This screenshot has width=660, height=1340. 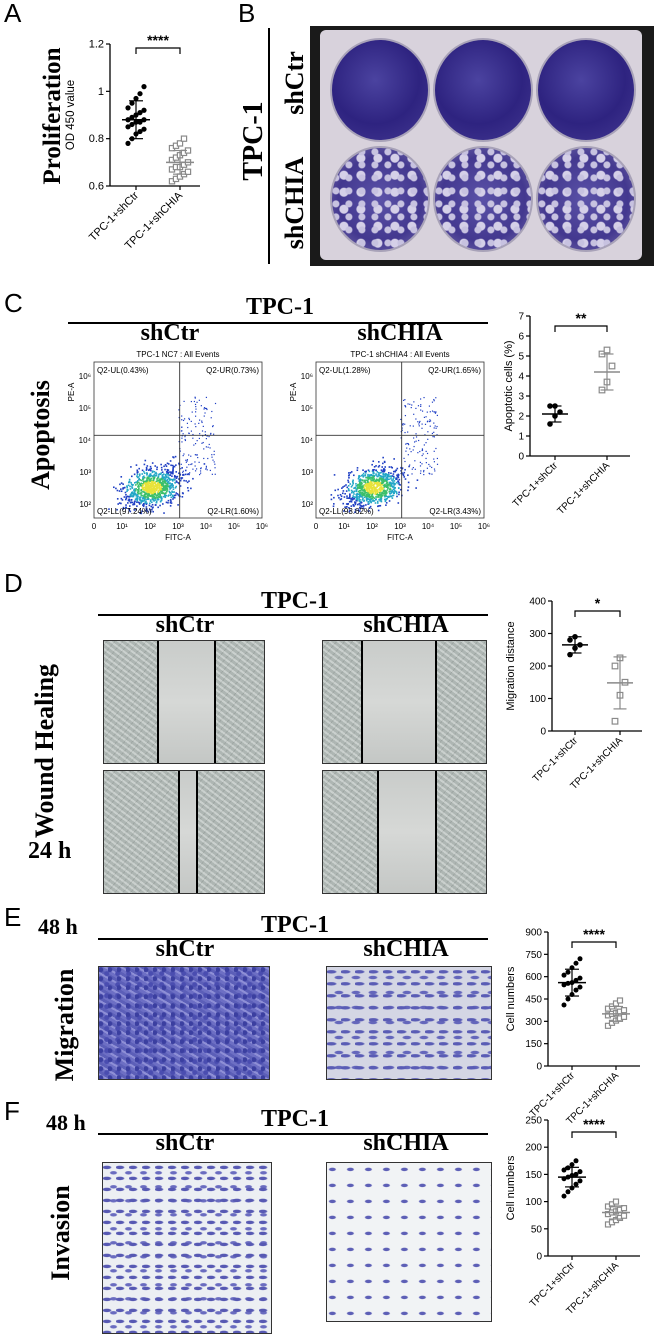 What do you see at coordinates (400, 526) in the screenshot?
I see `flow-x-tick: 10³` at bounding box center [400, 526].